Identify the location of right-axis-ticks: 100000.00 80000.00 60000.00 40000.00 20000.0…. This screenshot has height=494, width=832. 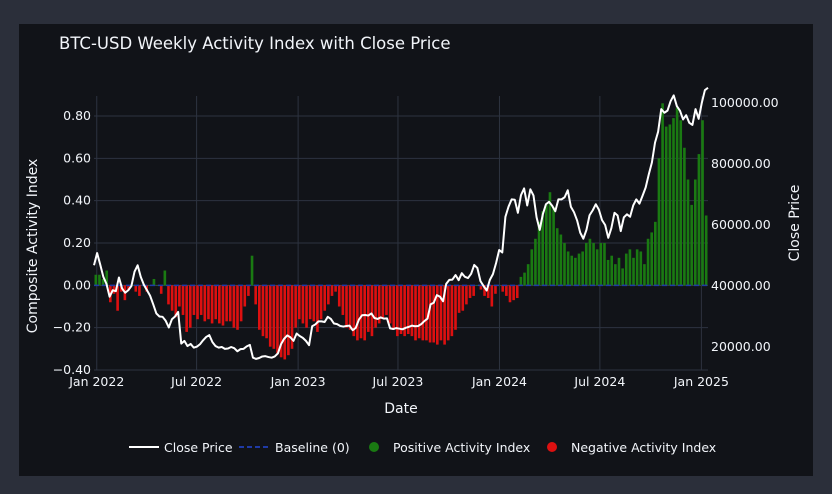
(745, 224).